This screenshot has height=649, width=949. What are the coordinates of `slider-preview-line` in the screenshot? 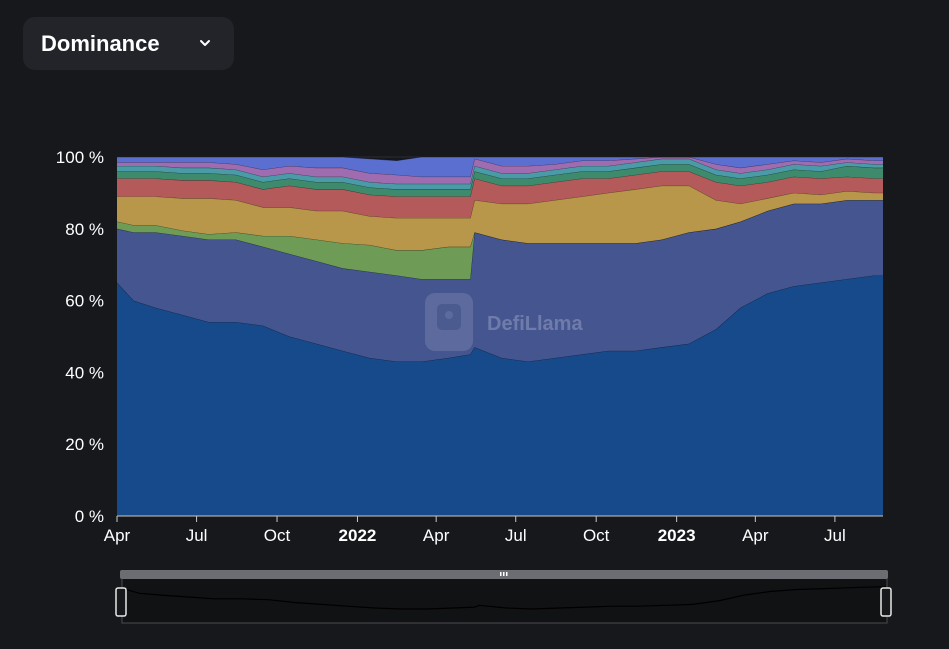 It's located at (504, 598).